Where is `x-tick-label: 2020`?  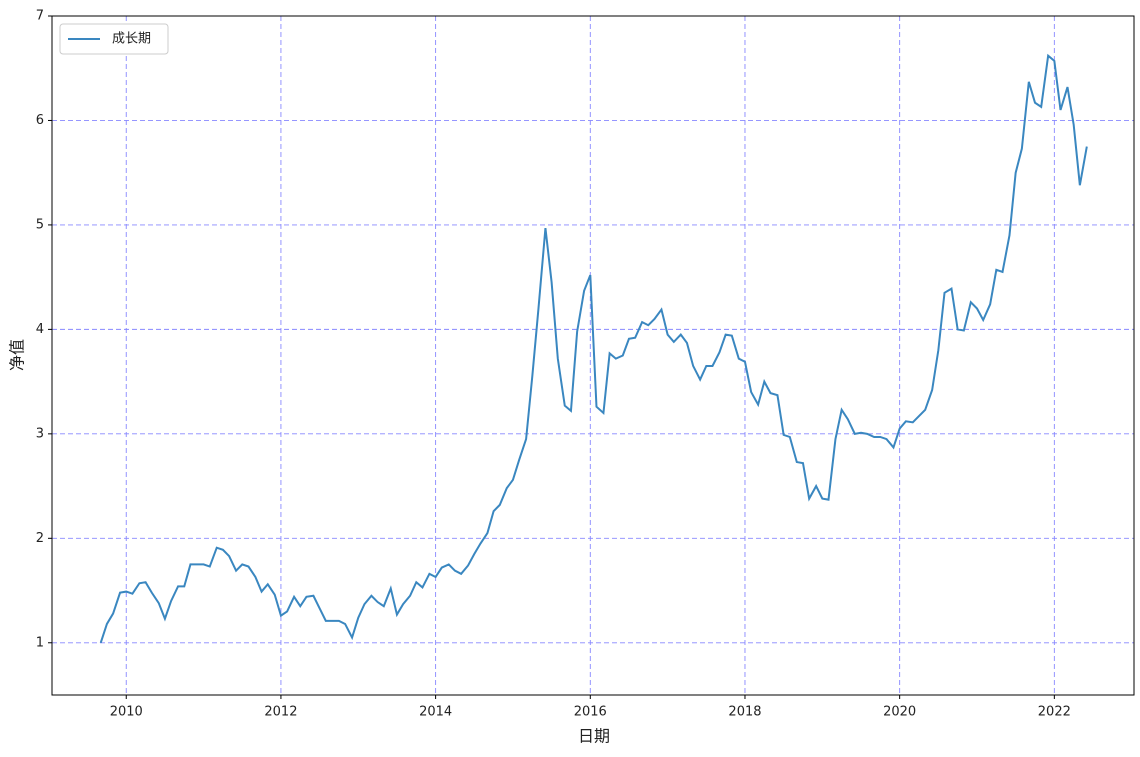 x-tick-label: 2020 is located at coordinates (899, 712).